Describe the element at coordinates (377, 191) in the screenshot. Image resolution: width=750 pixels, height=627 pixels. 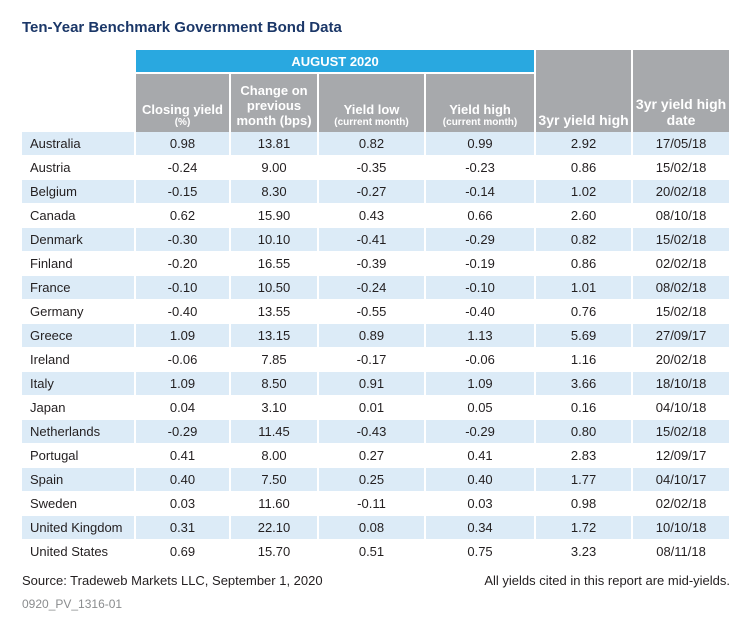
I see `table-row: Belgium -0.15 8.30 -0.27 -0.14 1.02 20/02/18` at that location.